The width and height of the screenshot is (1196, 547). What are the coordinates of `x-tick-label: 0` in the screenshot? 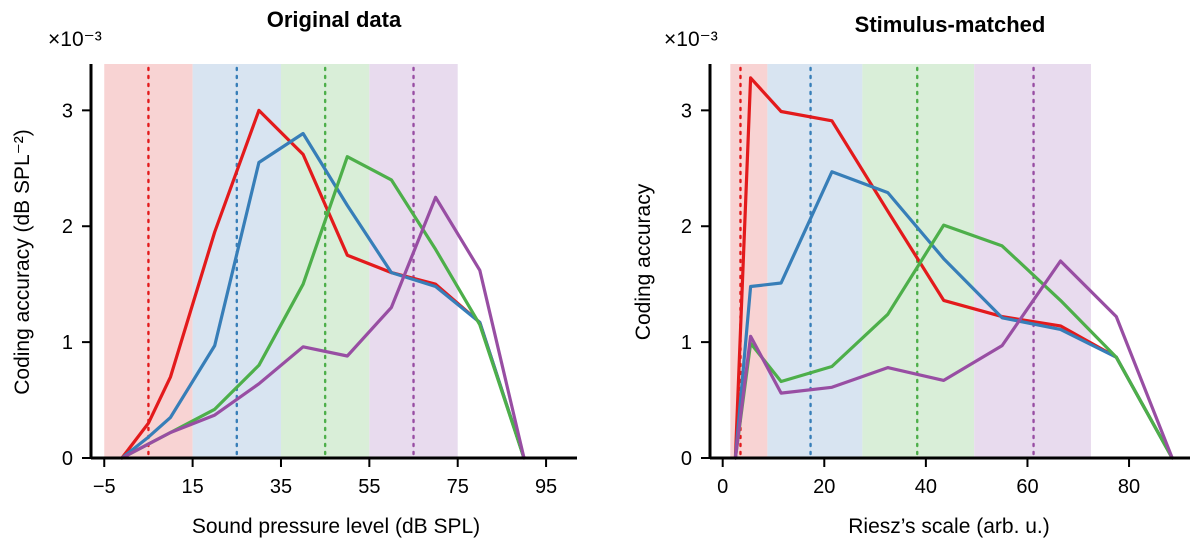 It's located at (722, 487).